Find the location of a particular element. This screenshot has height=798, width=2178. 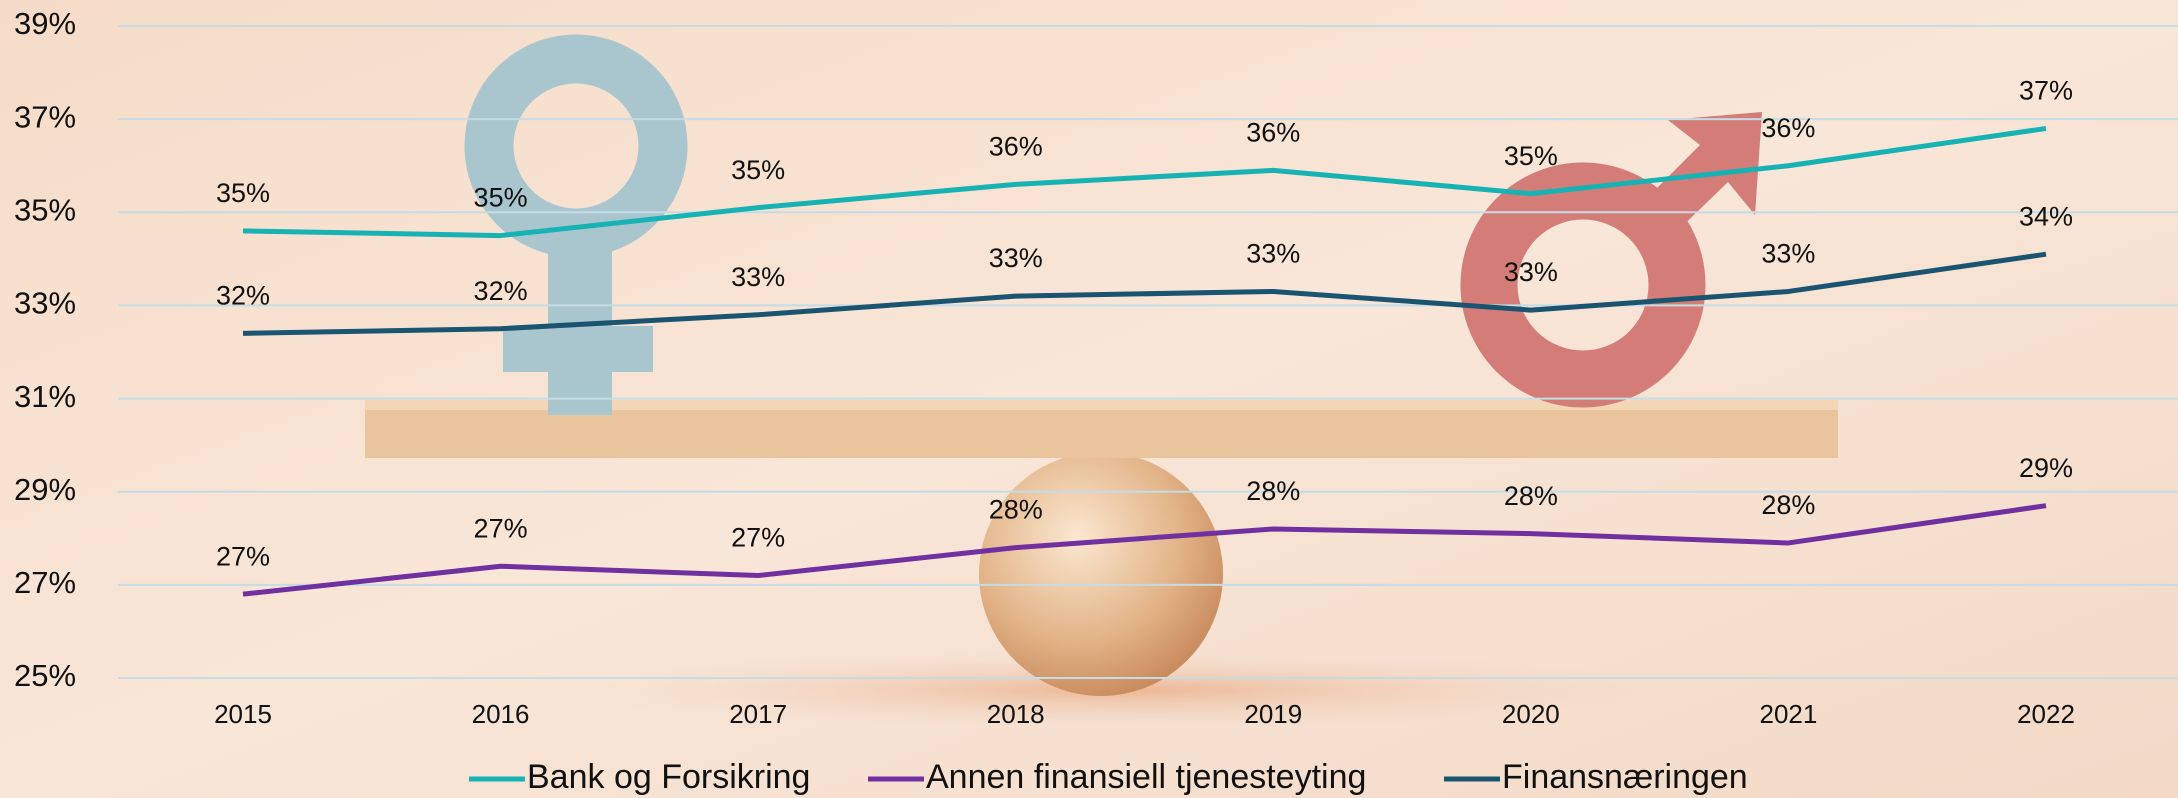

x-tick-label: 2019 is located at coordinates (1273, 714).